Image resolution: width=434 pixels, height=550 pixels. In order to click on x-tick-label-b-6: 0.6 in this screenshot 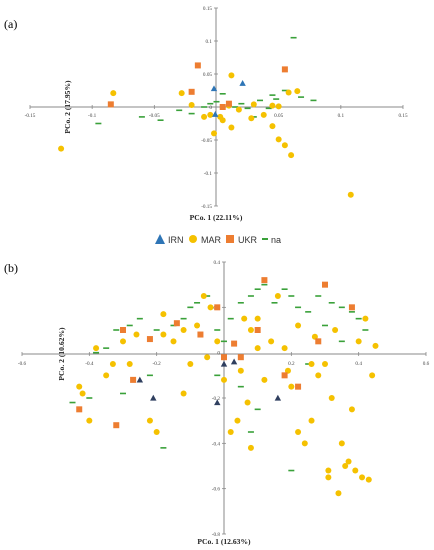, I will do `click(426, 364)`.